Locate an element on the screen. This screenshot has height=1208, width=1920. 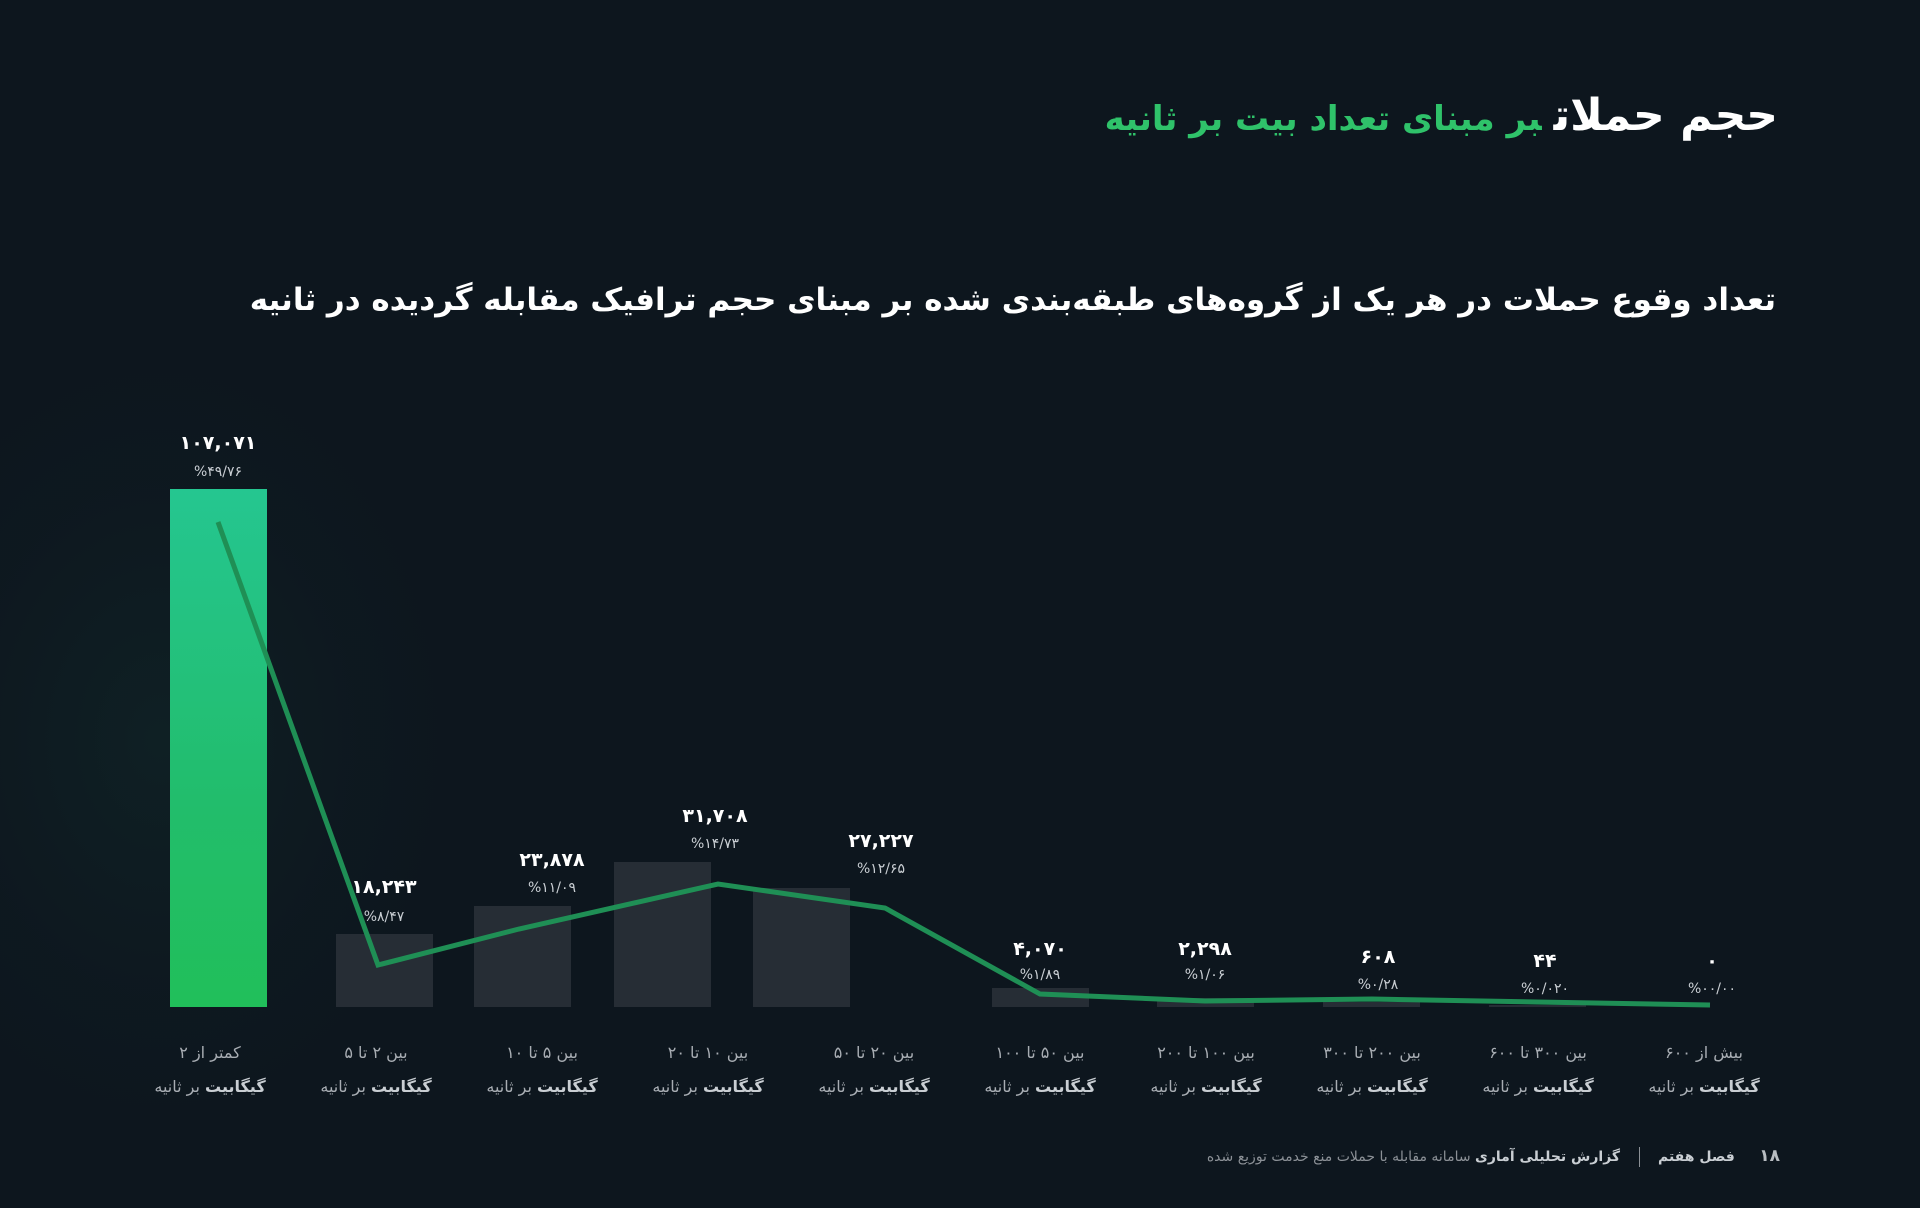
value-label: ۲,۲۹۸ is located at coordinates (1205, 949).